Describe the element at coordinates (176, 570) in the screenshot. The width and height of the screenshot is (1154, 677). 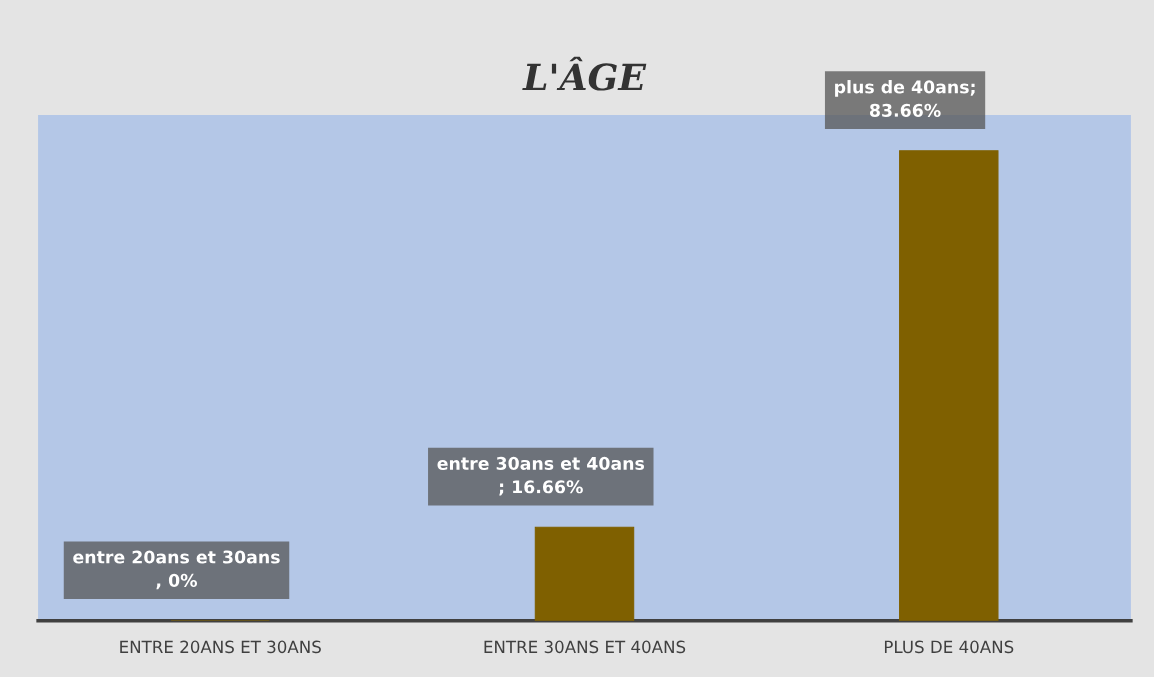
I see `data-label: entre 20ans et 30ans , 0%` at that location.